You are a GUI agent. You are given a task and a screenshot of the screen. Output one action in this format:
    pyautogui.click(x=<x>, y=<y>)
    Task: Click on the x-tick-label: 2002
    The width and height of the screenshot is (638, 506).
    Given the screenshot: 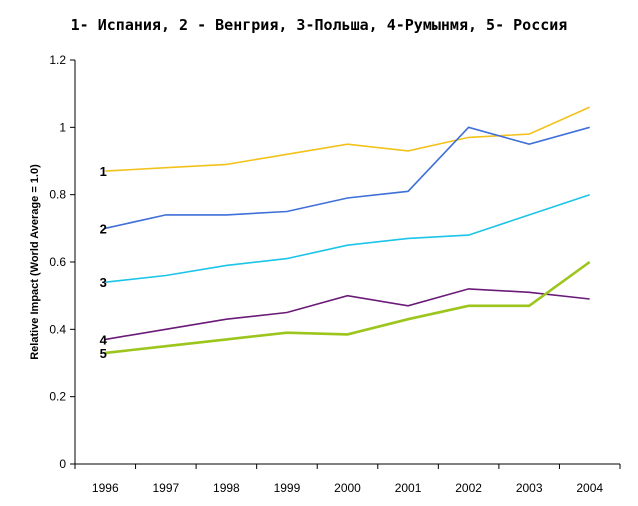 What is the action you would take?
    pyautogui.click(x=468, y=488)
    